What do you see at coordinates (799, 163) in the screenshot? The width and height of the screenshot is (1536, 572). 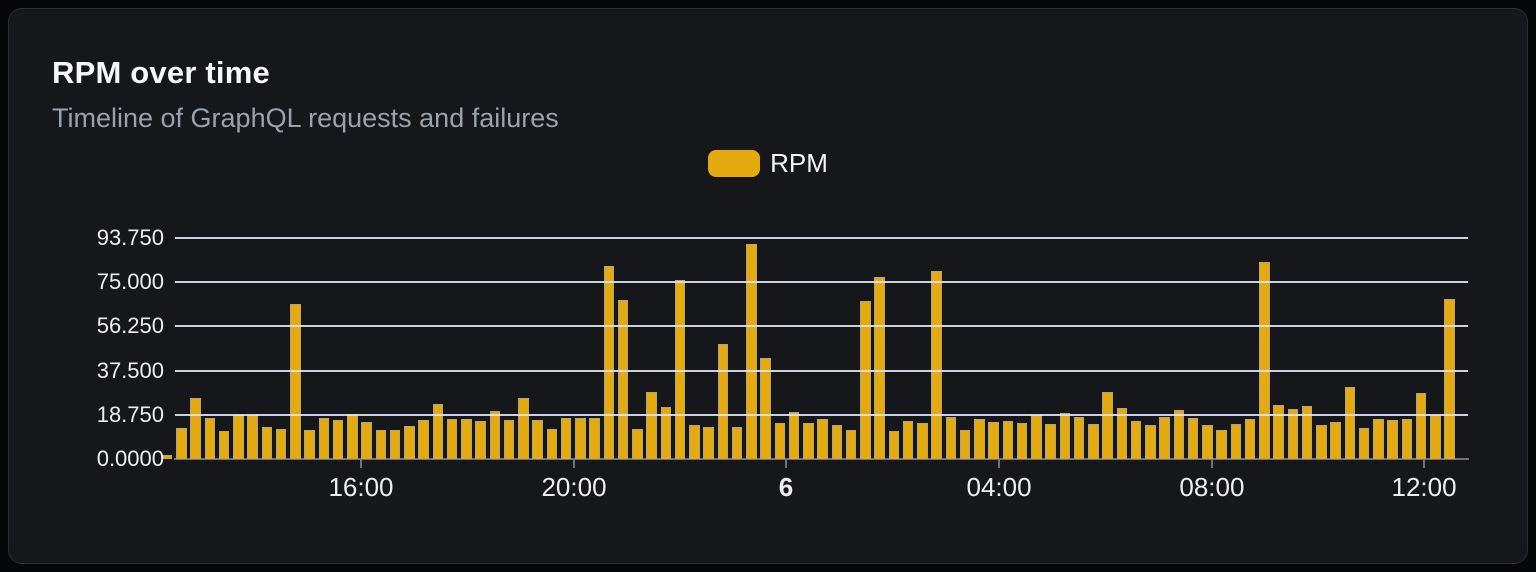 I see `legend-label-rpm: RPM` at bounding box center [799, 163].